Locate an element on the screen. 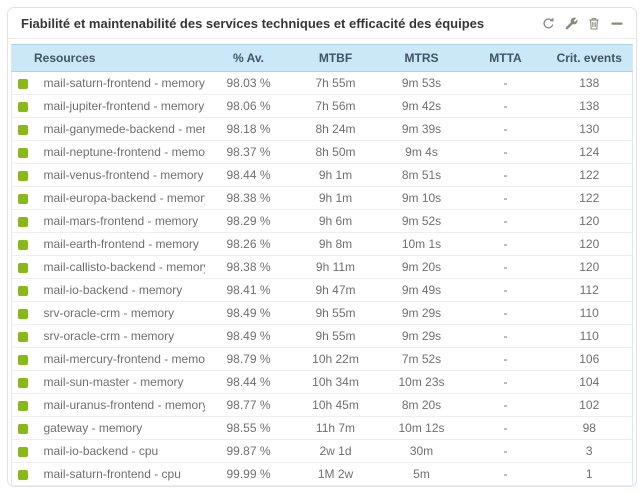 Image resolution: width=644 pixels, height=494 pixels. mtbf-value: 8h 50m is located at coordinates (335, 152).